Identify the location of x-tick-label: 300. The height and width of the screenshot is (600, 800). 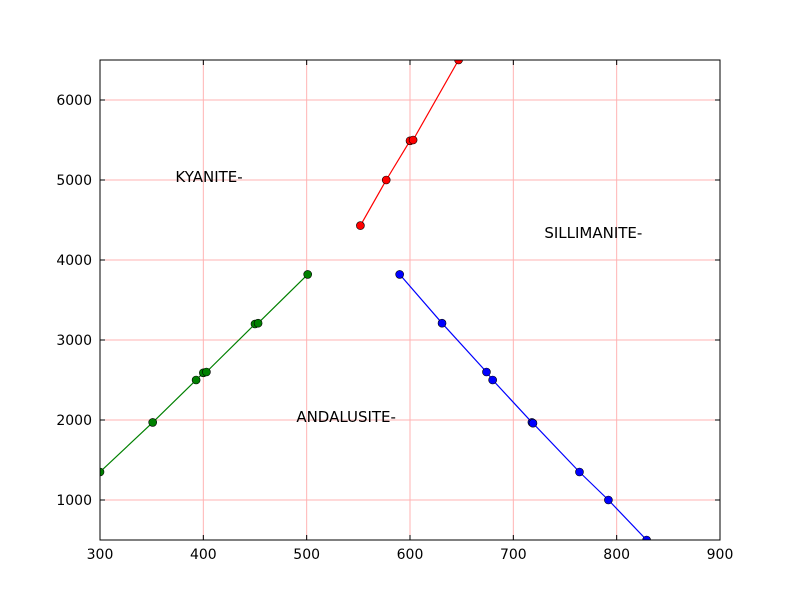
(100, 555).